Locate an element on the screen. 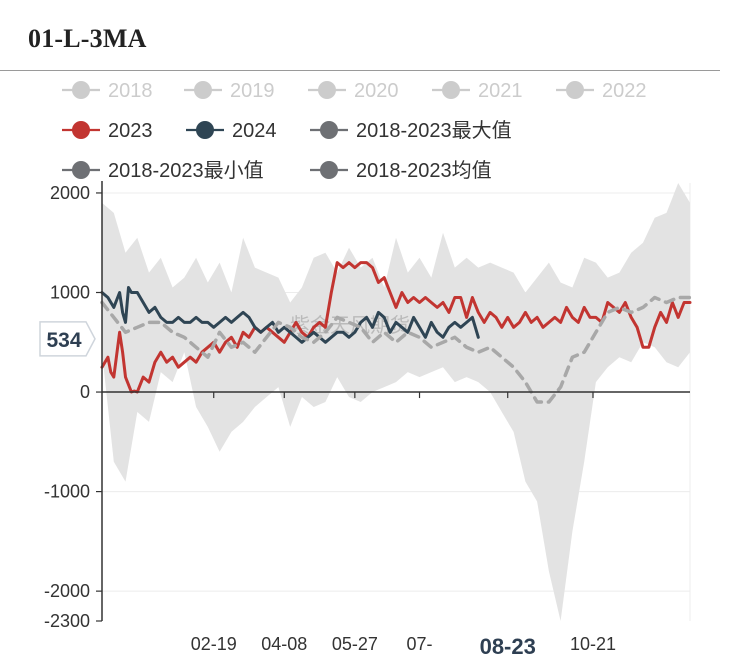 The image size is (737, 665). x-tick-label: 04-08 is located at coordinates (284, 644).